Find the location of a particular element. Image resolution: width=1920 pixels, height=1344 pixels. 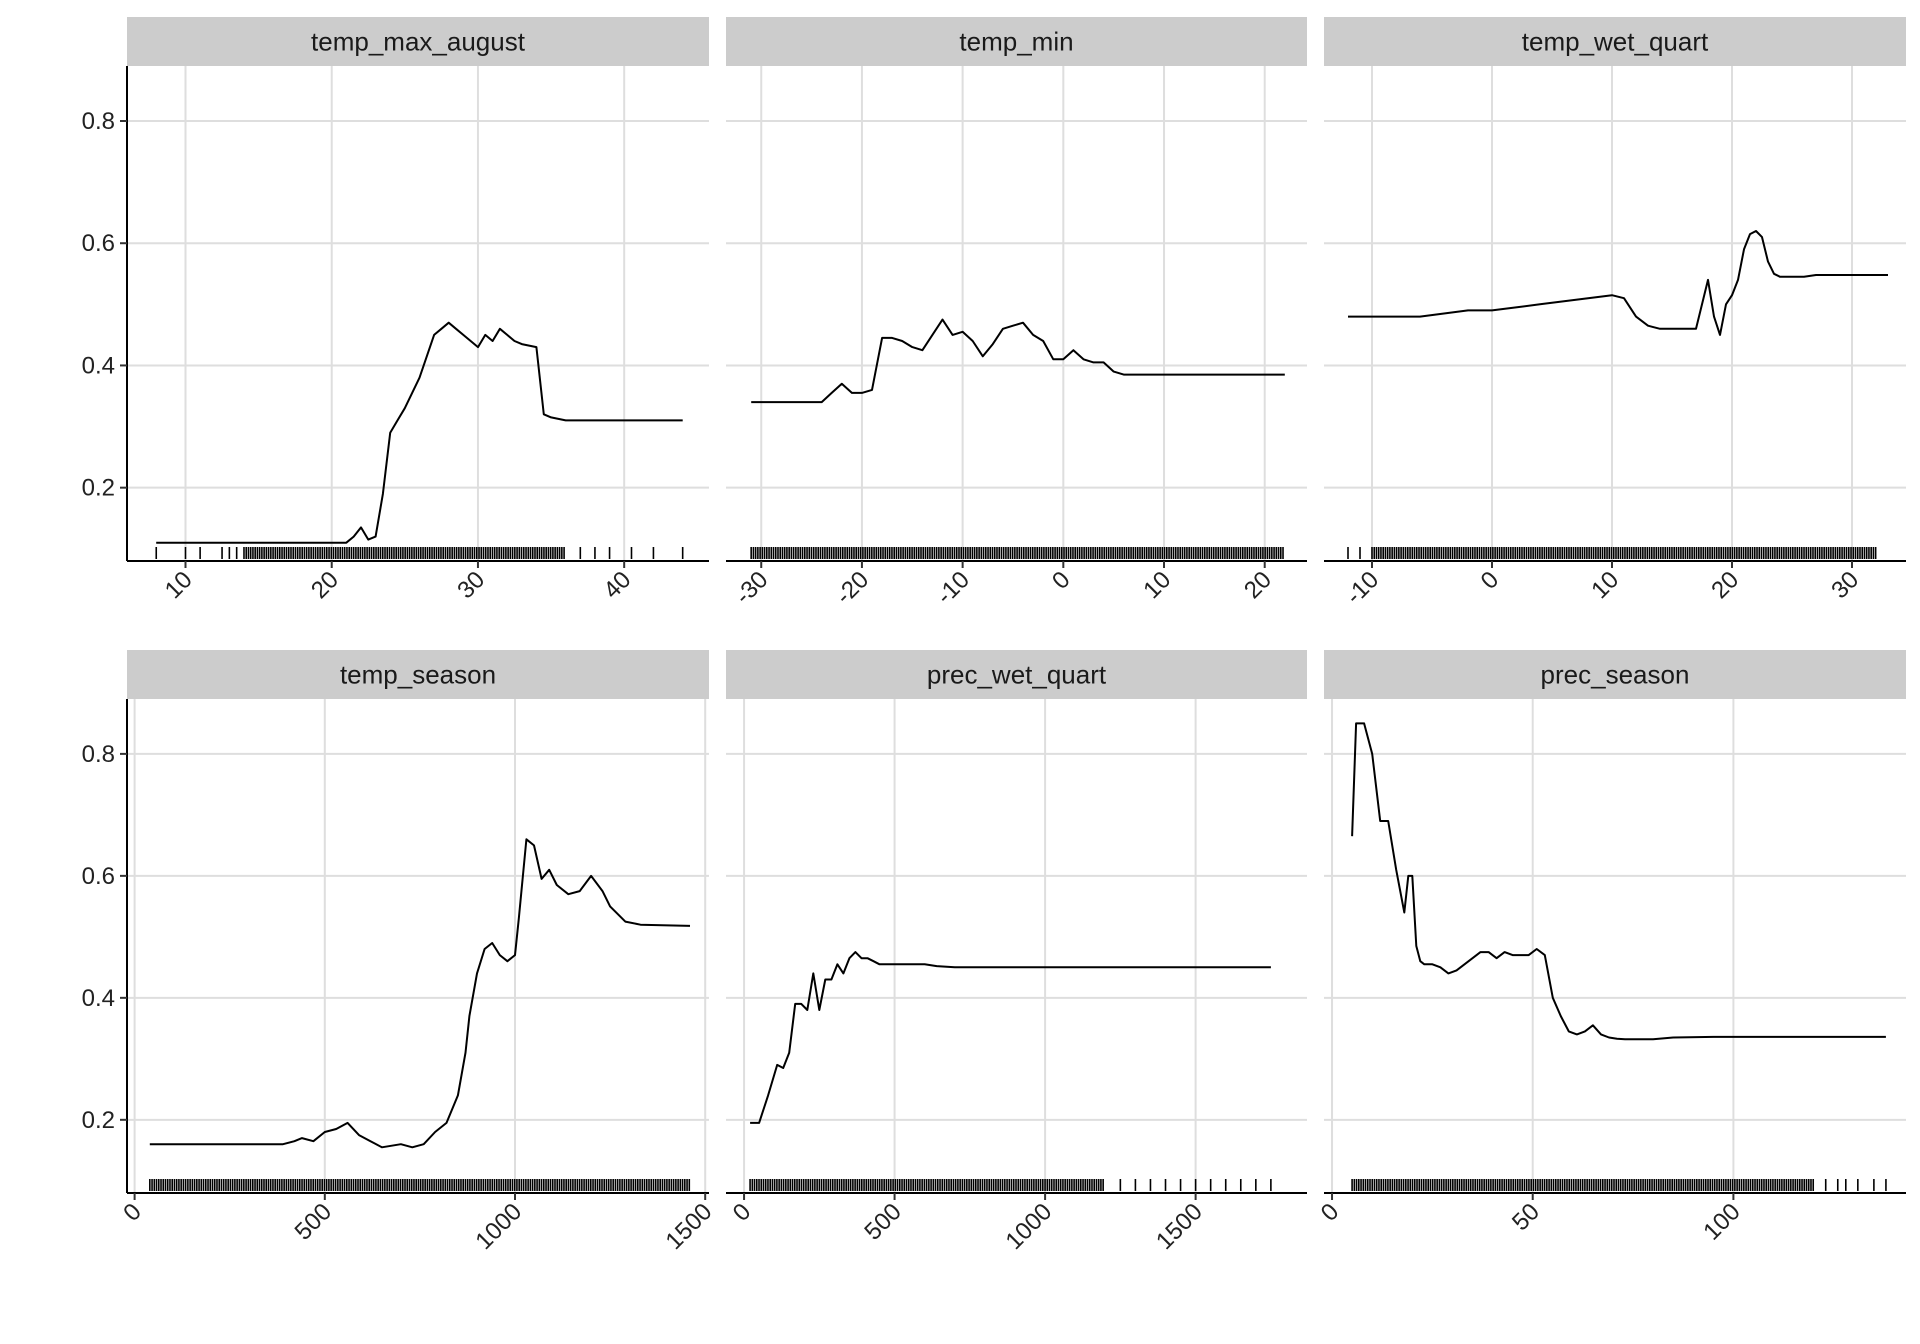

facet-panel-temp-season: temp_season 0.2 0.4 0.6 0.8 0 500 1000 1500 is located at coordinates (400, 952).